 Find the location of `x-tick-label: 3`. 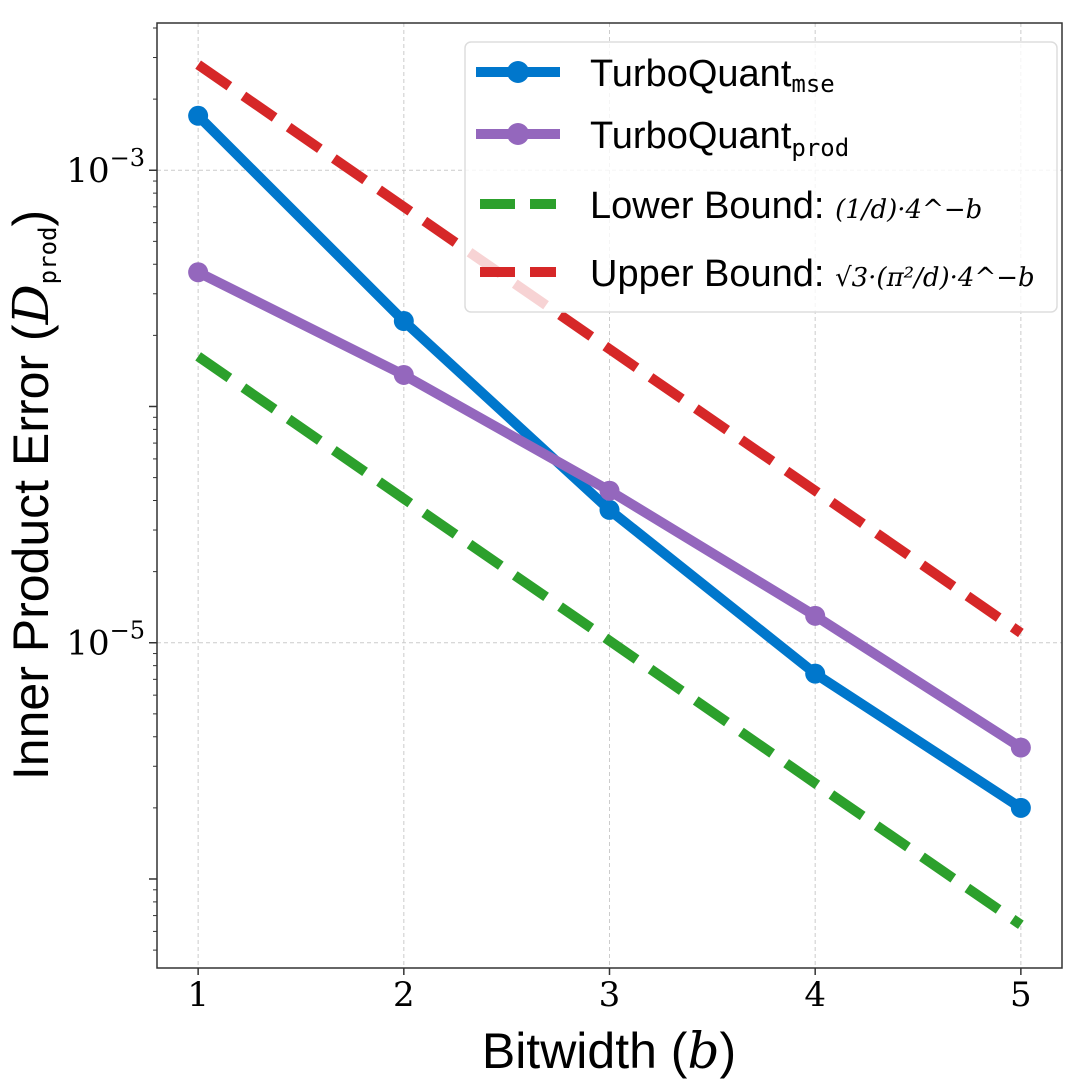

x-tick-label: 3 is located at coordinates (610, 995).